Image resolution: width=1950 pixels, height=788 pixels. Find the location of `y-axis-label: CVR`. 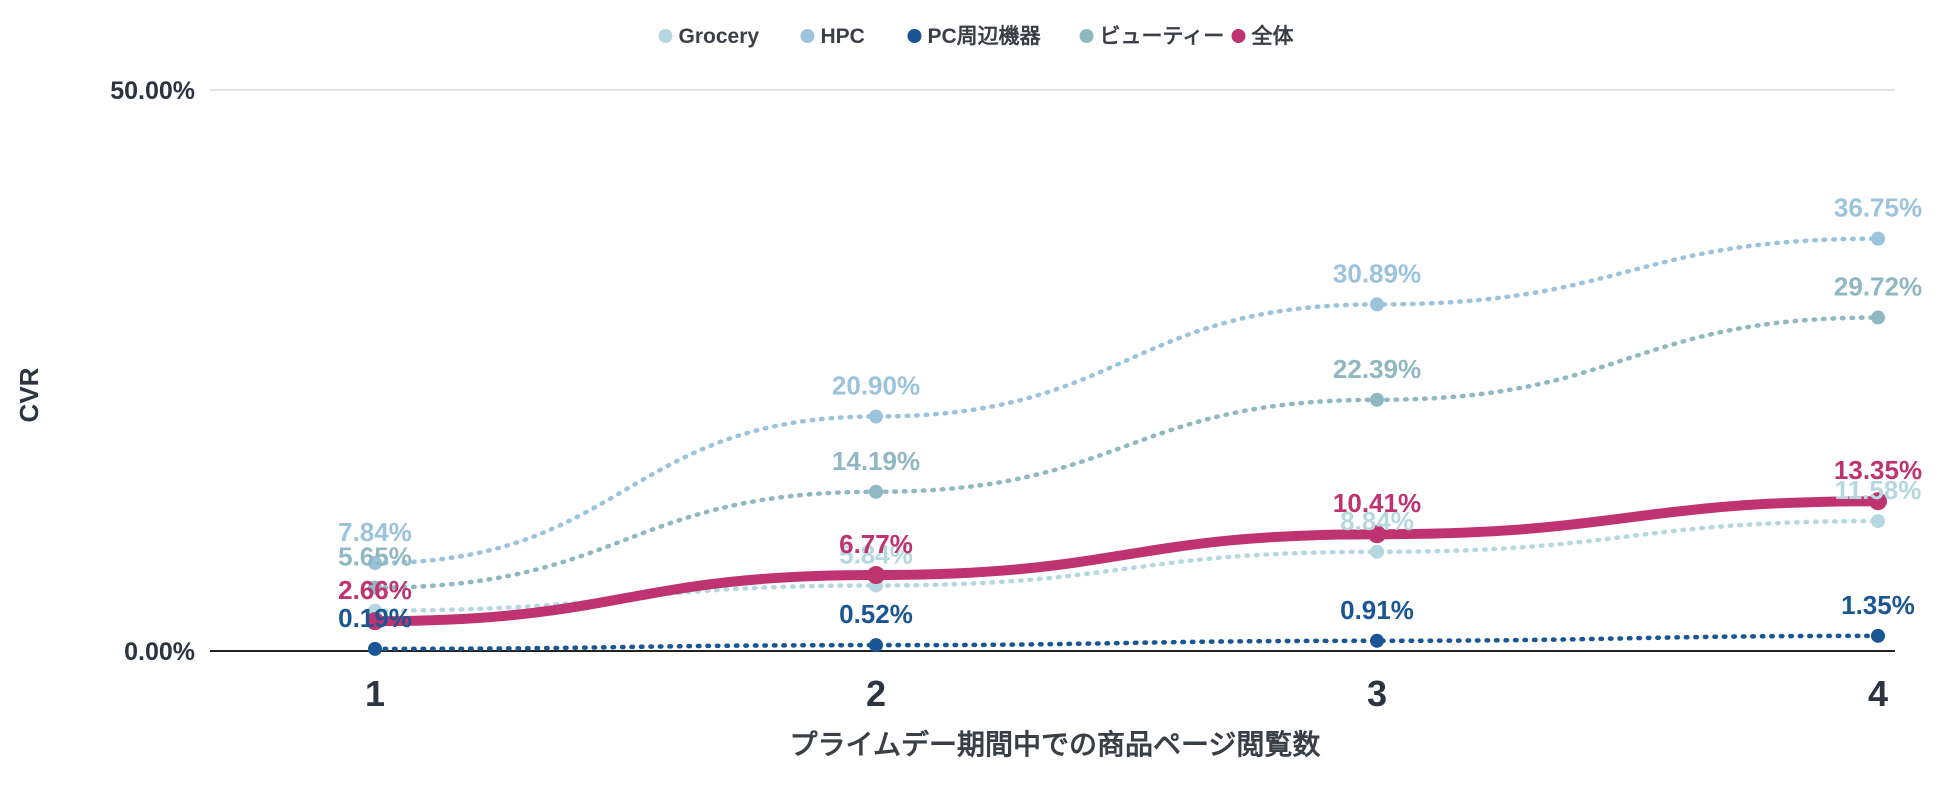

y-axis-label: CVR is located at coordinates (29, 394).